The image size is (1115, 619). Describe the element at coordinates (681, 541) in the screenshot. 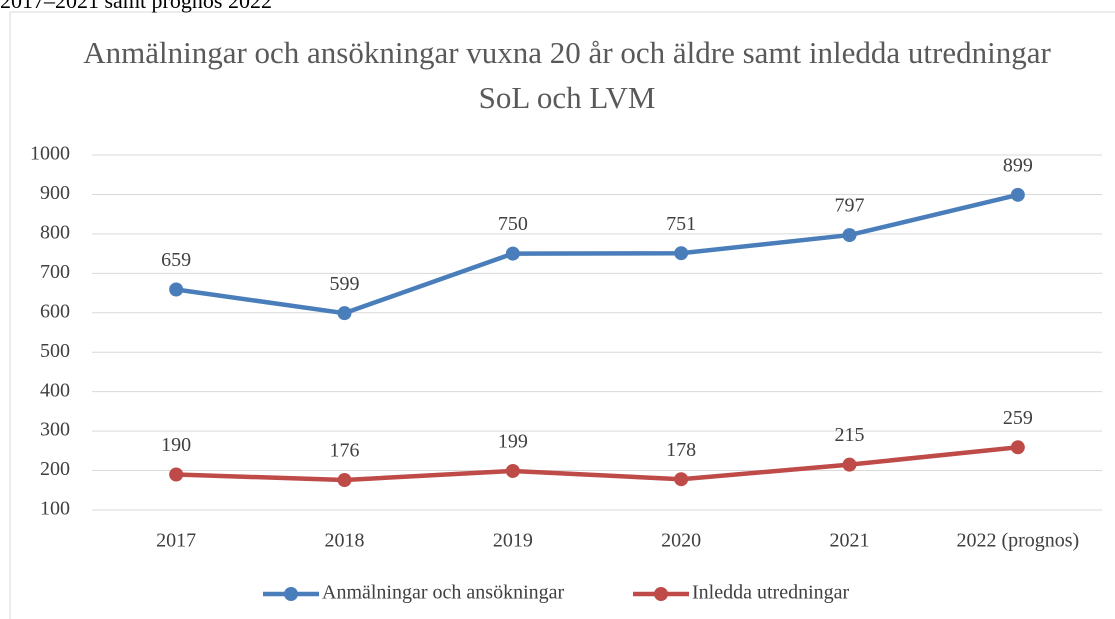

I see `x-tick-label: 2020` at that location.